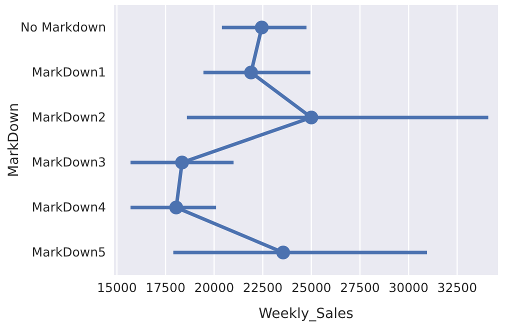  Describe the element at coordinates (69, 207) in the screenshot. I see `y-tick-label: MarkDown4` at that location.